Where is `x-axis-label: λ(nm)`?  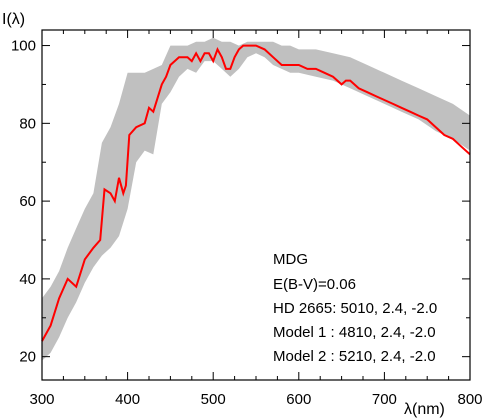
x-axis-label: λ(nm) is located at coordinates (424, 409).